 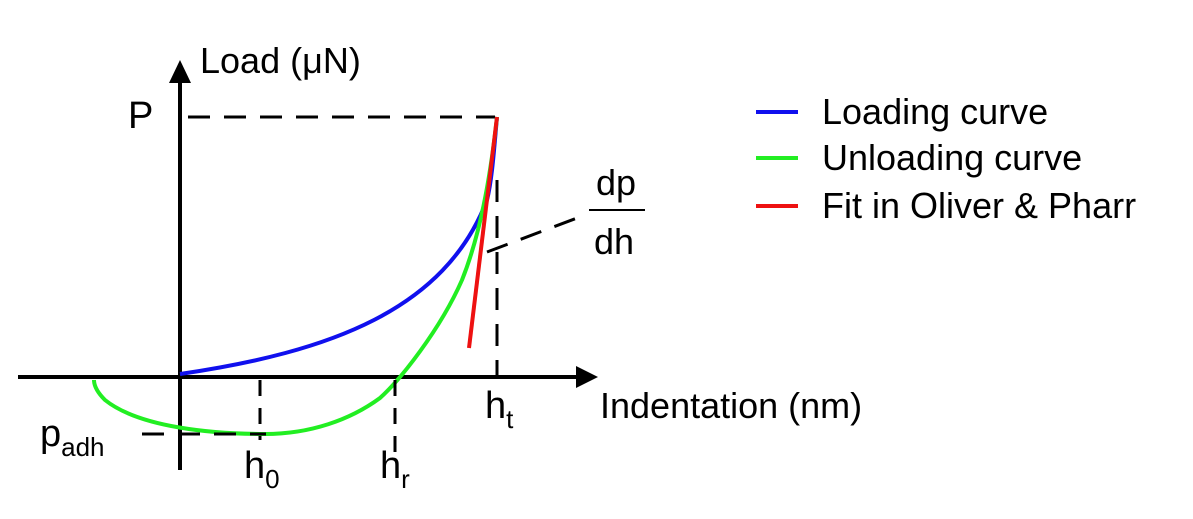 I want to click on slope-leader-line, so click(x=536, y=233).